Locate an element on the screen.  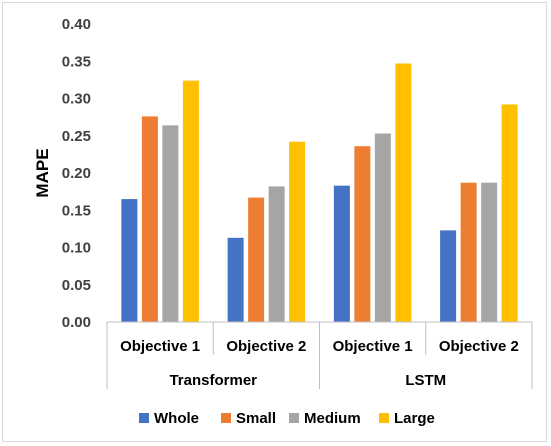
legend-swatch-whole is located at coordinates (144, 418).